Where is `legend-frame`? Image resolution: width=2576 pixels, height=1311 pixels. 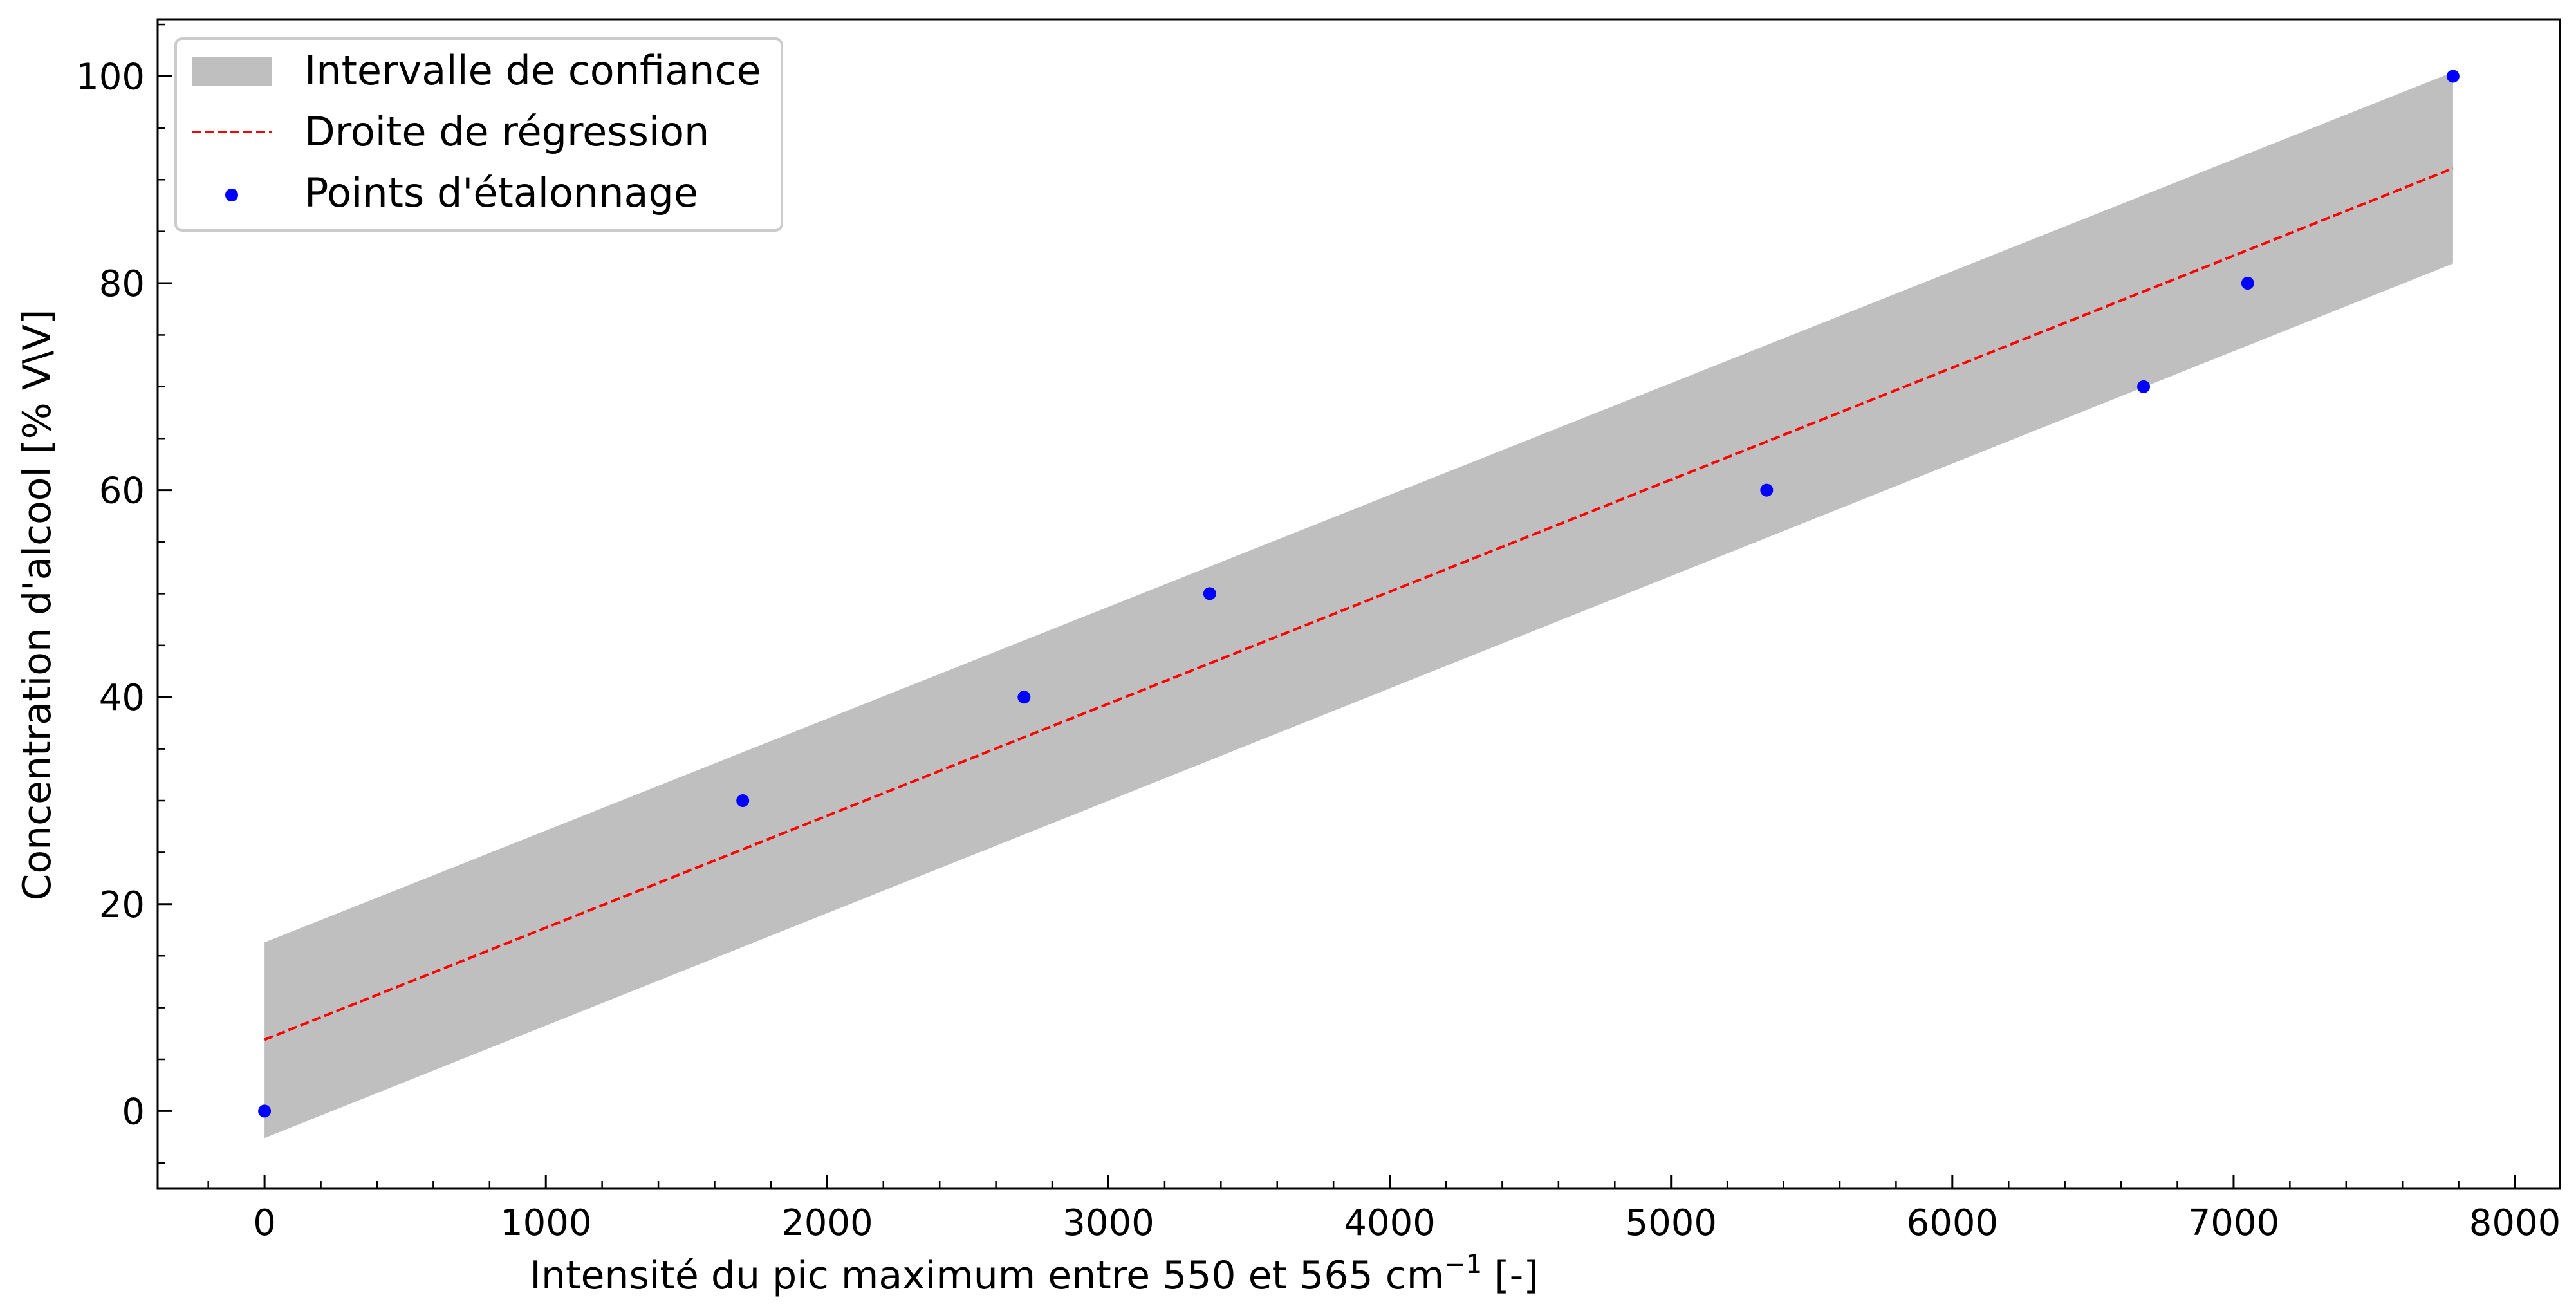 legend-frame is located at coordinates (478, 134).